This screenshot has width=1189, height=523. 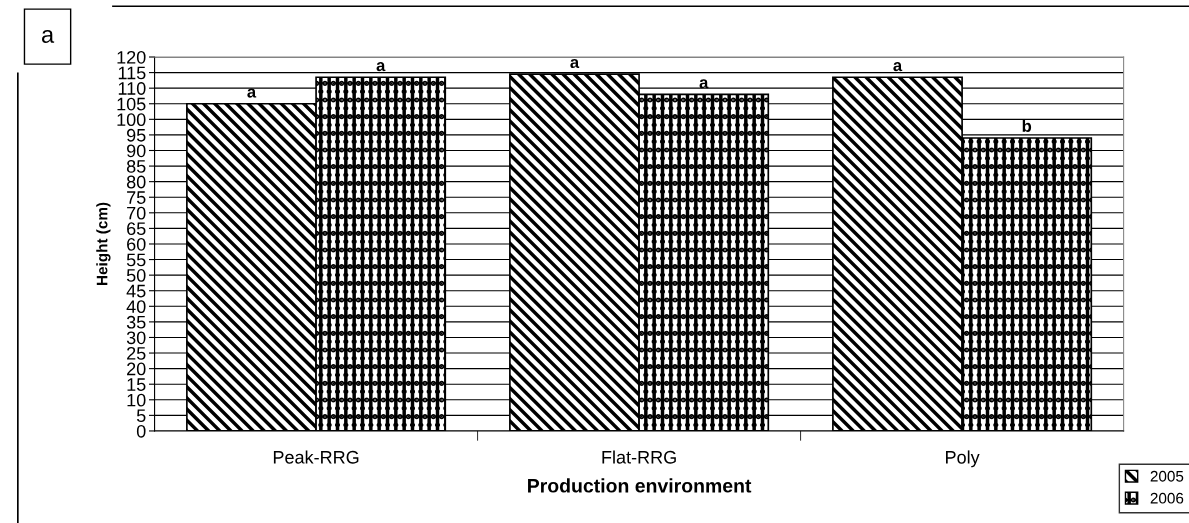 I want to click on y-tick-label: 45, so click(x=136, y=291).